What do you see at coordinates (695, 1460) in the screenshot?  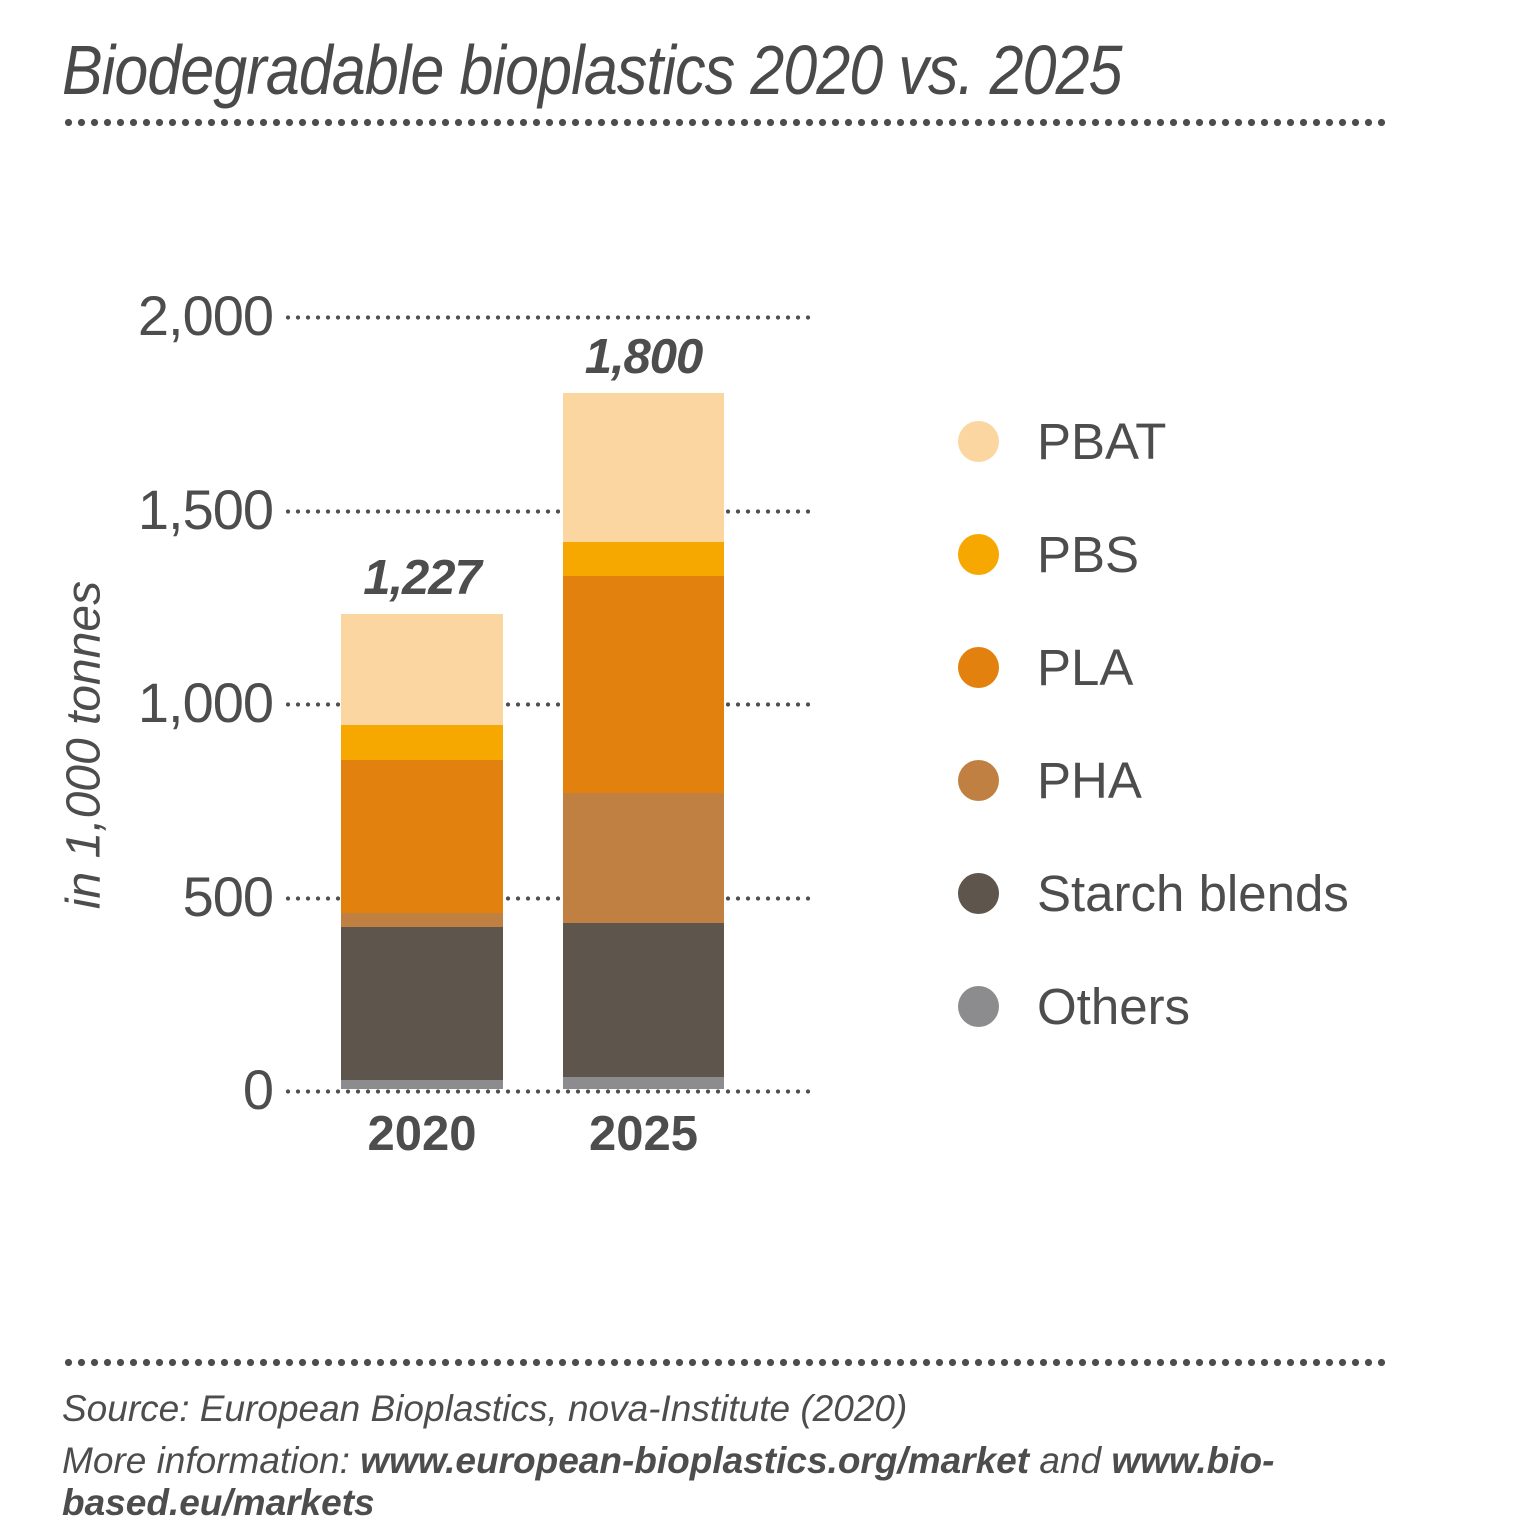 I see `link-european-bioplastics: www.european-bioplastics.org/market` at bounding box center [695, 1460].